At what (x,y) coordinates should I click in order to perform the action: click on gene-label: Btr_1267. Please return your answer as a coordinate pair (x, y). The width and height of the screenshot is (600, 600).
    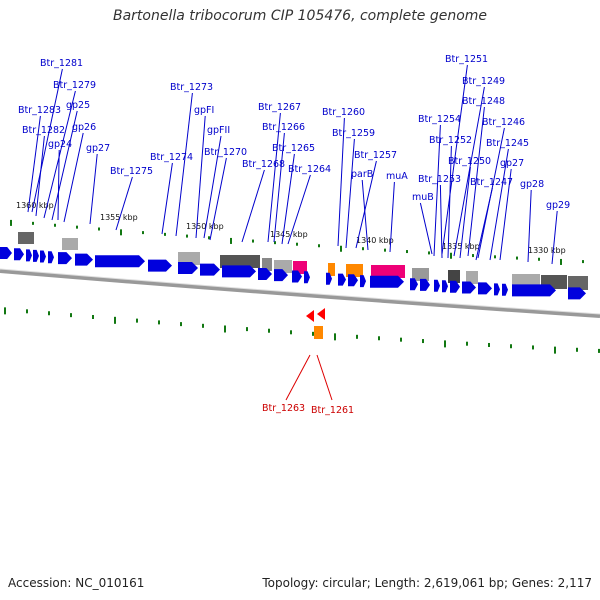
    Looking at the image, I should click on (279, 107).